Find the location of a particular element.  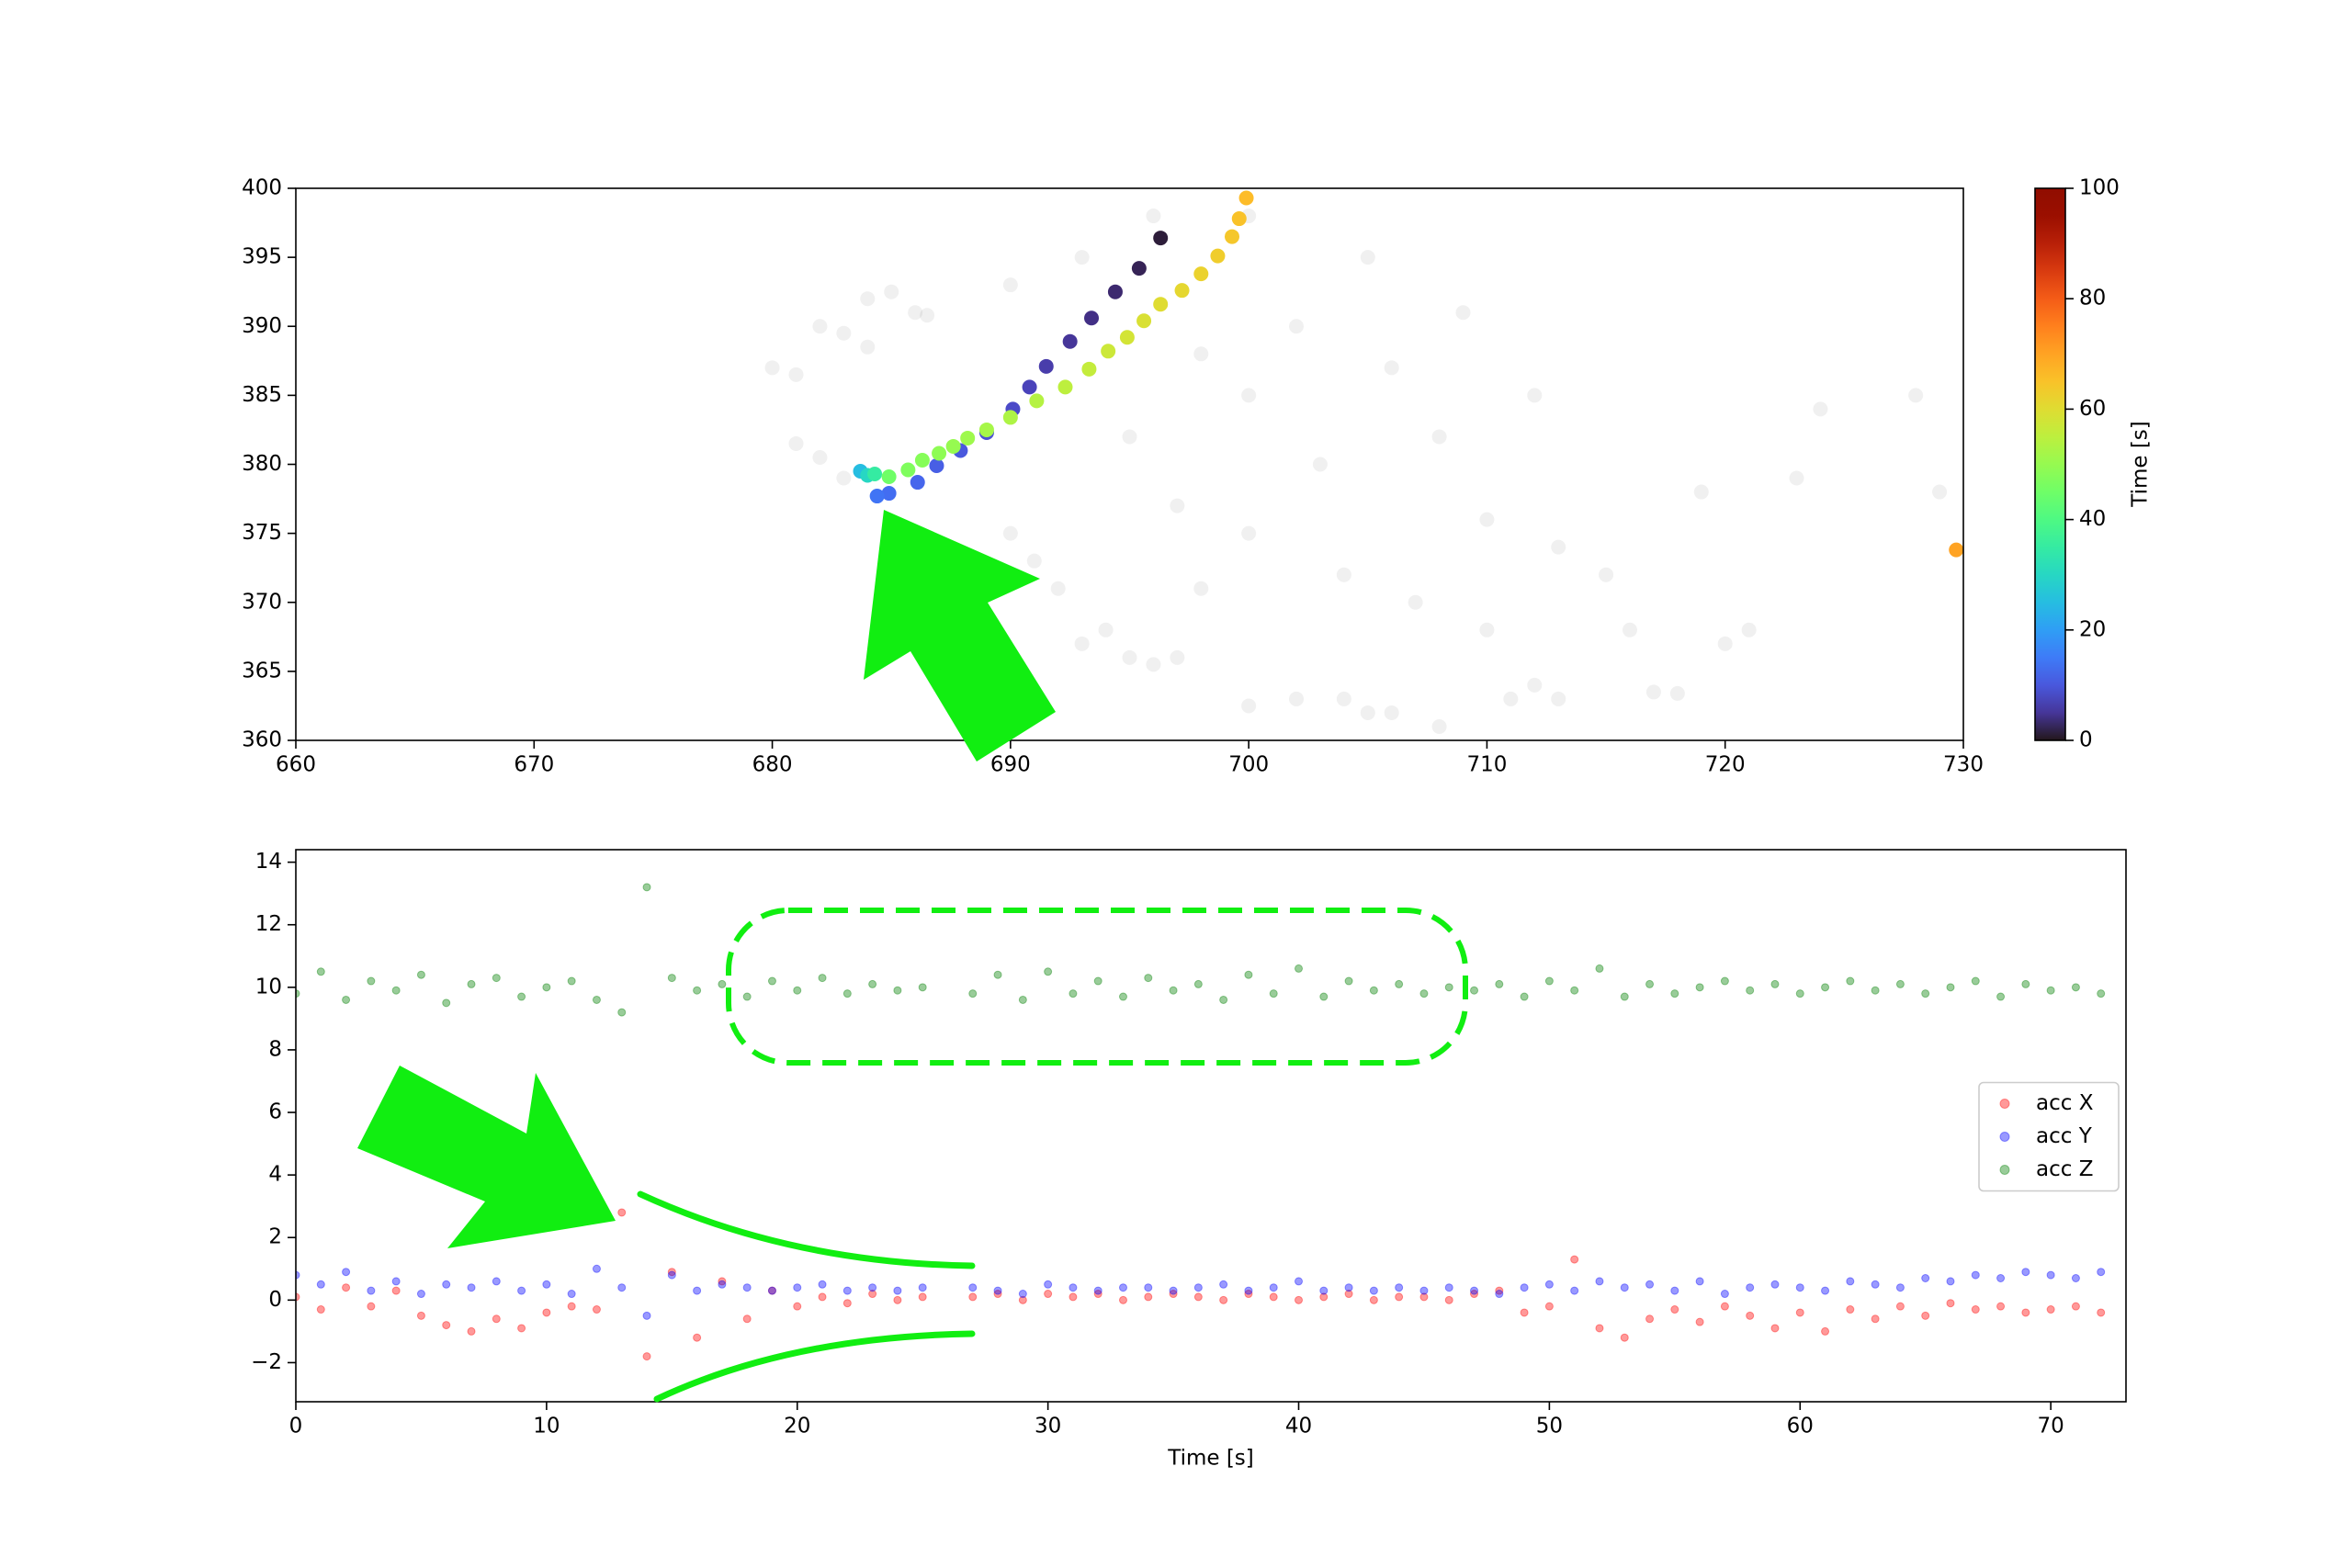

colorbar-tick-label: 80 is located at coordinates (2092, 299).